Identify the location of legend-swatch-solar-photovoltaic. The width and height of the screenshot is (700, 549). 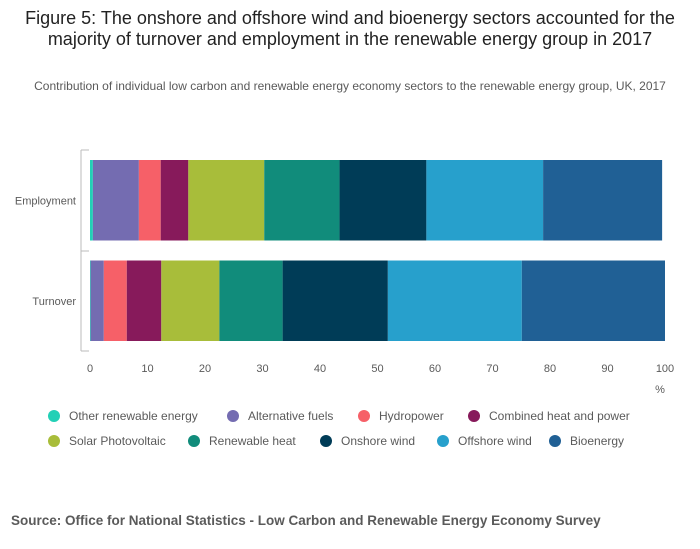
(54, 441).